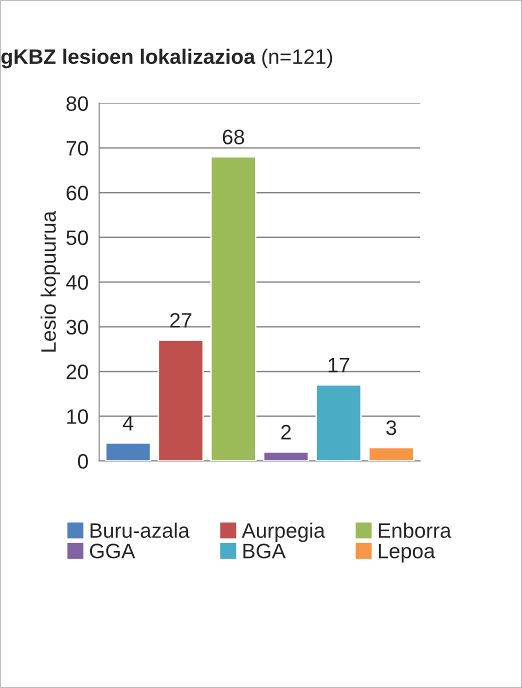 The image size is (522, 688). Describe the element at coordinates (233, 137) in the screenshot. I see `data-label: 68` at that location.